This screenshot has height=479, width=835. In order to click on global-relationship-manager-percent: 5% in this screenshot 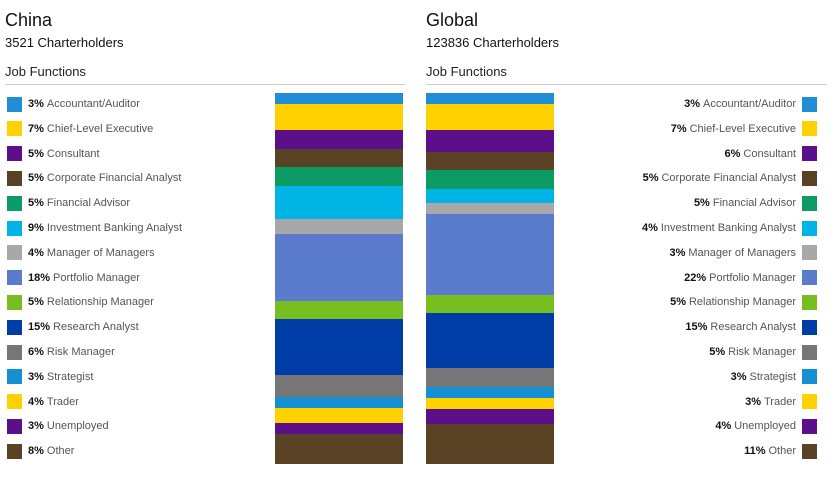, I will do `click(678, 302)`.